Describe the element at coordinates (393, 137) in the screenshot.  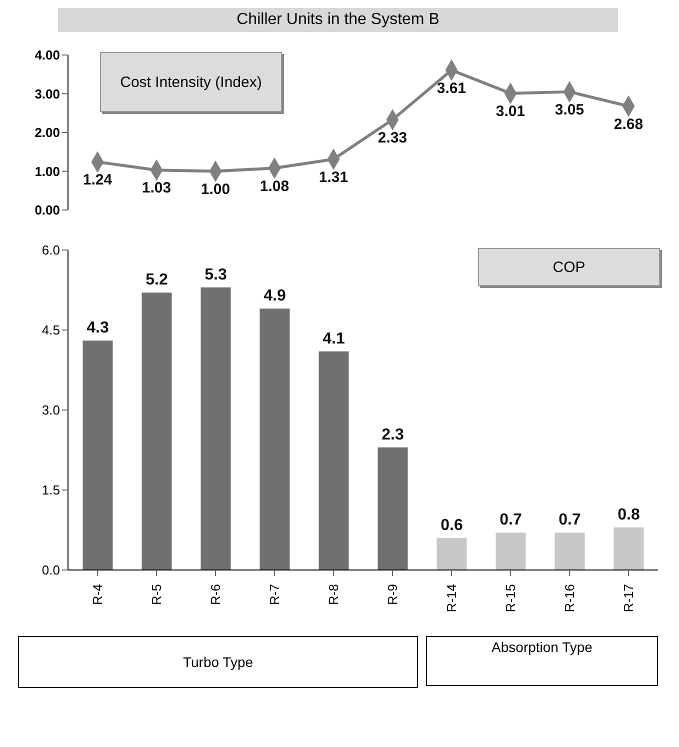
I see `data-label: 2.33` at that location.